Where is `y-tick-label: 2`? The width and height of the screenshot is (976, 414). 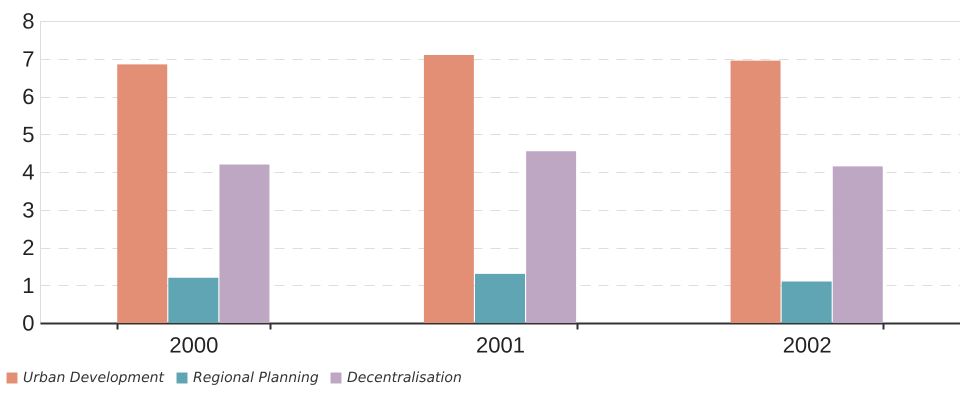 y-tick-label: 2 is located at coordinates (28, 247).